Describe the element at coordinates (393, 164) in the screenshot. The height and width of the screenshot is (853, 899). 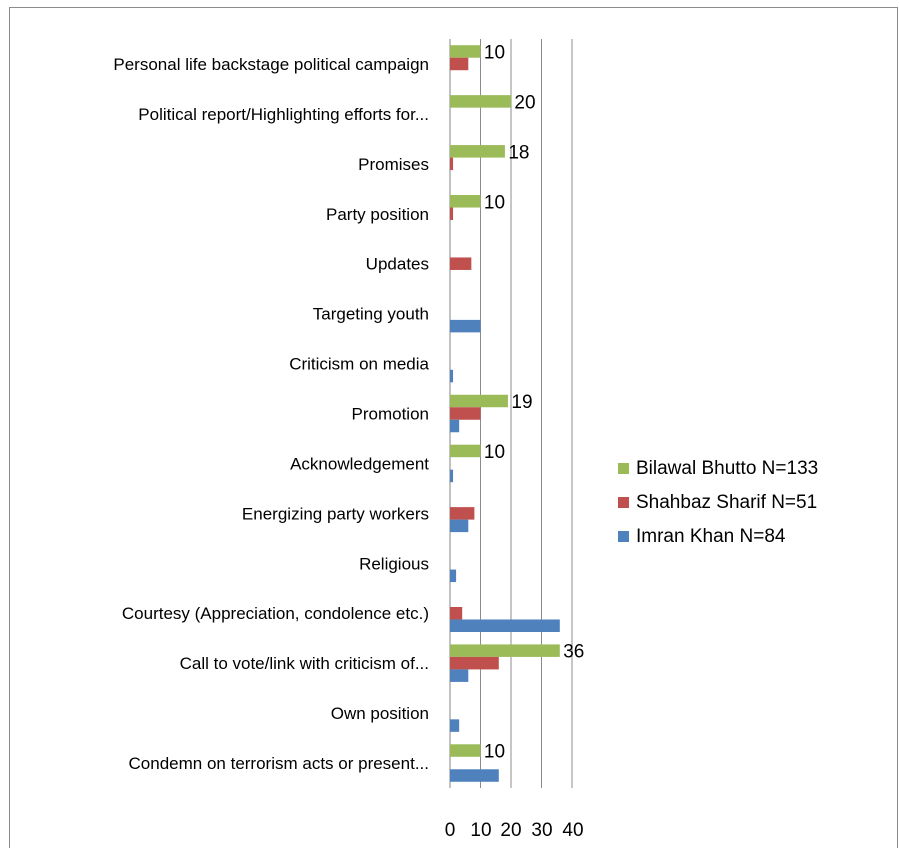
I see `category-label: Promises` at that location.